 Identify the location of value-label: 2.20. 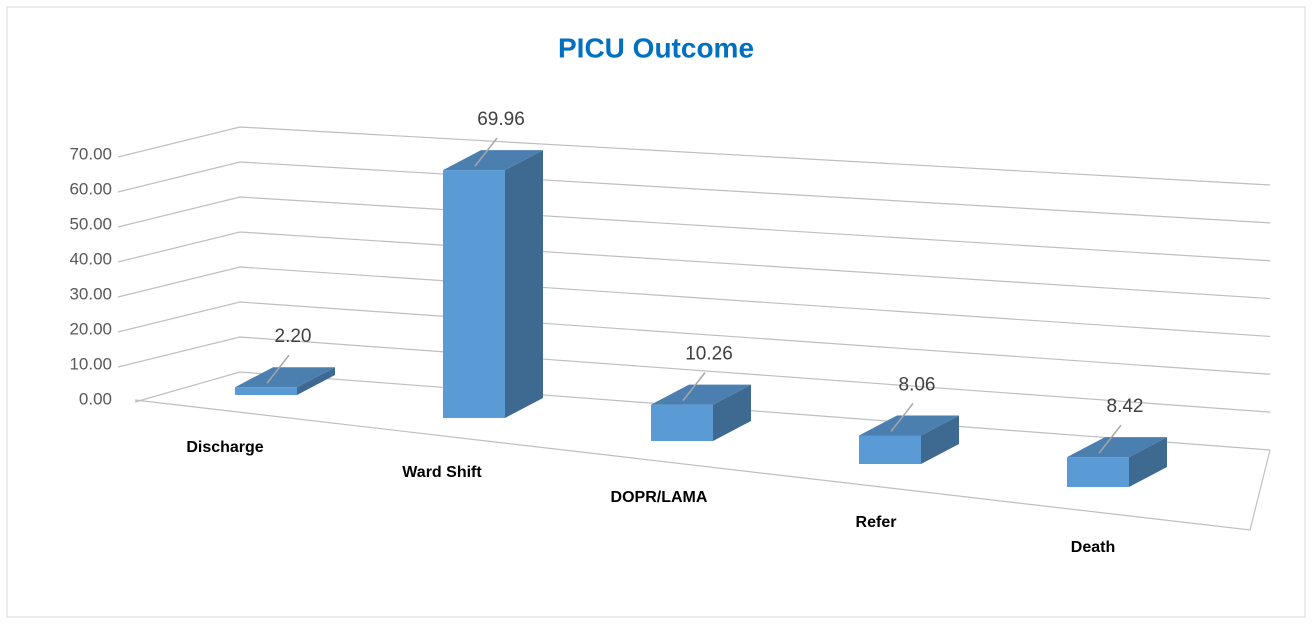
(293, 336).